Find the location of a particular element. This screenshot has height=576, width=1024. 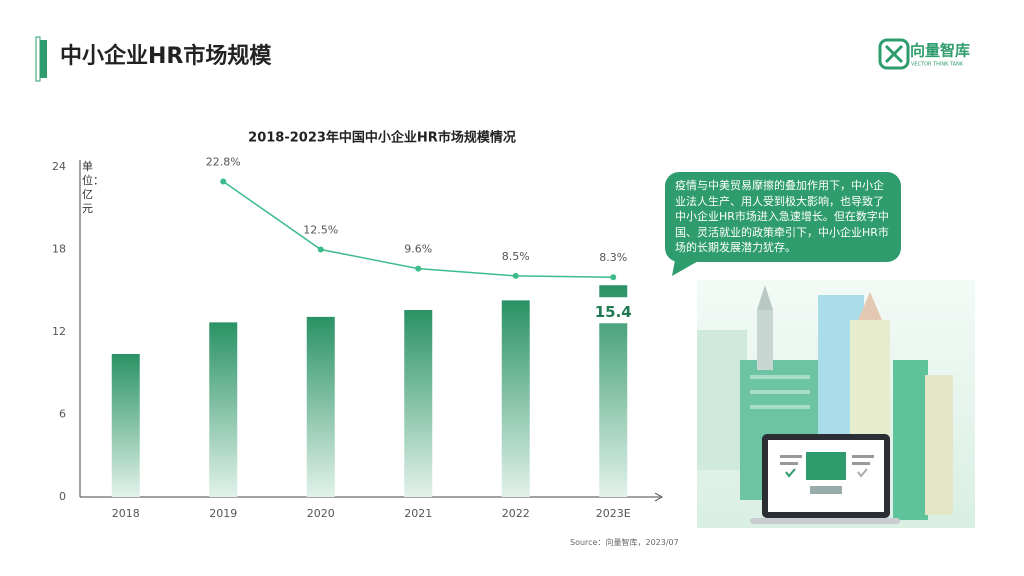

x-tick-label: 2023E is located at coordinates (613, 513).